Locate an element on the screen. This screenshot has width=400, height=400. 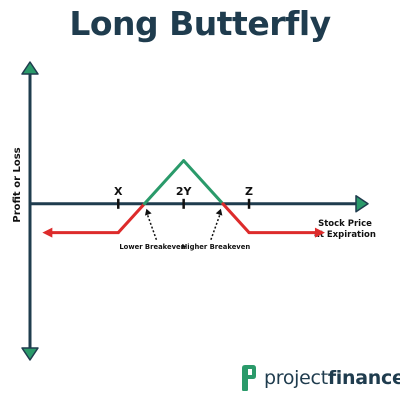
brand-word-finance: finance is located at coordinates (363, 378).